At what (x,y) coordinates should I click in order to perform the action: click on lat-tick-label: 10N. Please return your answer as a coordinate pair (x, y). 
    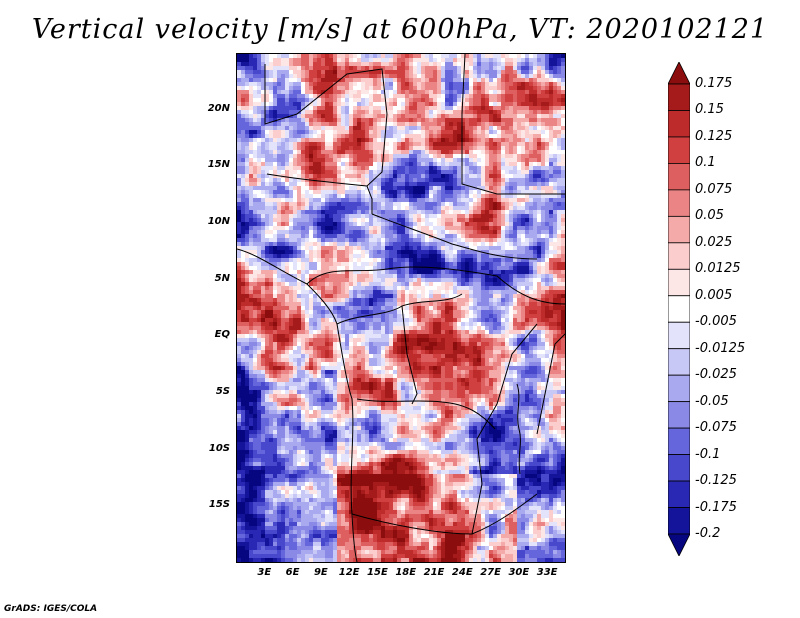
    Looking at the image, I should click on (218, 221).